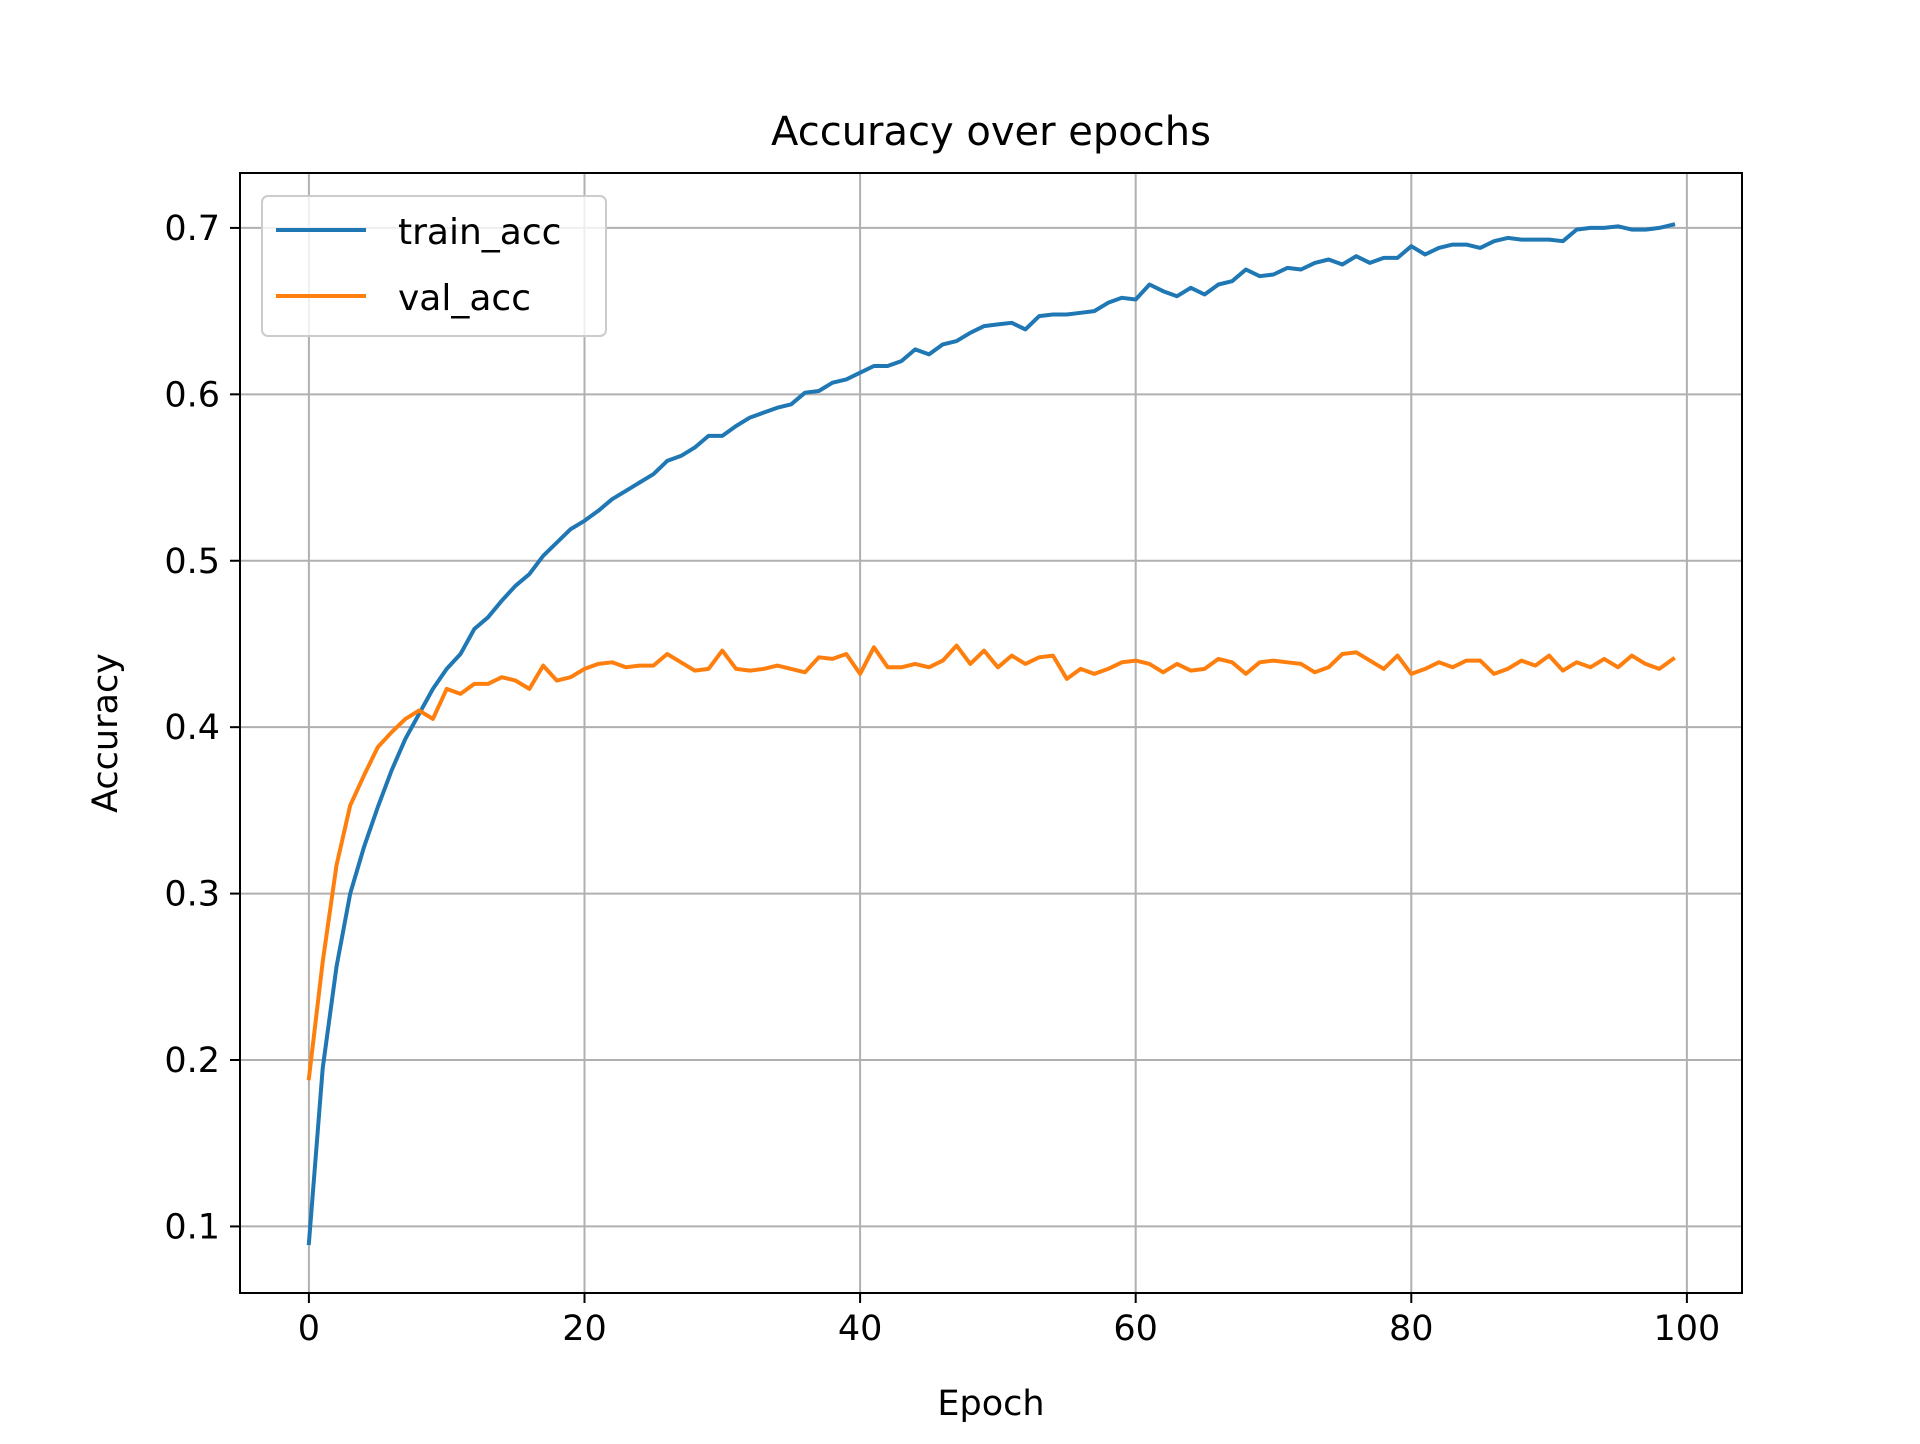  Describe the element at coordinates (309, 1329) in the screenshot. I see `x-tick-label: 0` at that location.